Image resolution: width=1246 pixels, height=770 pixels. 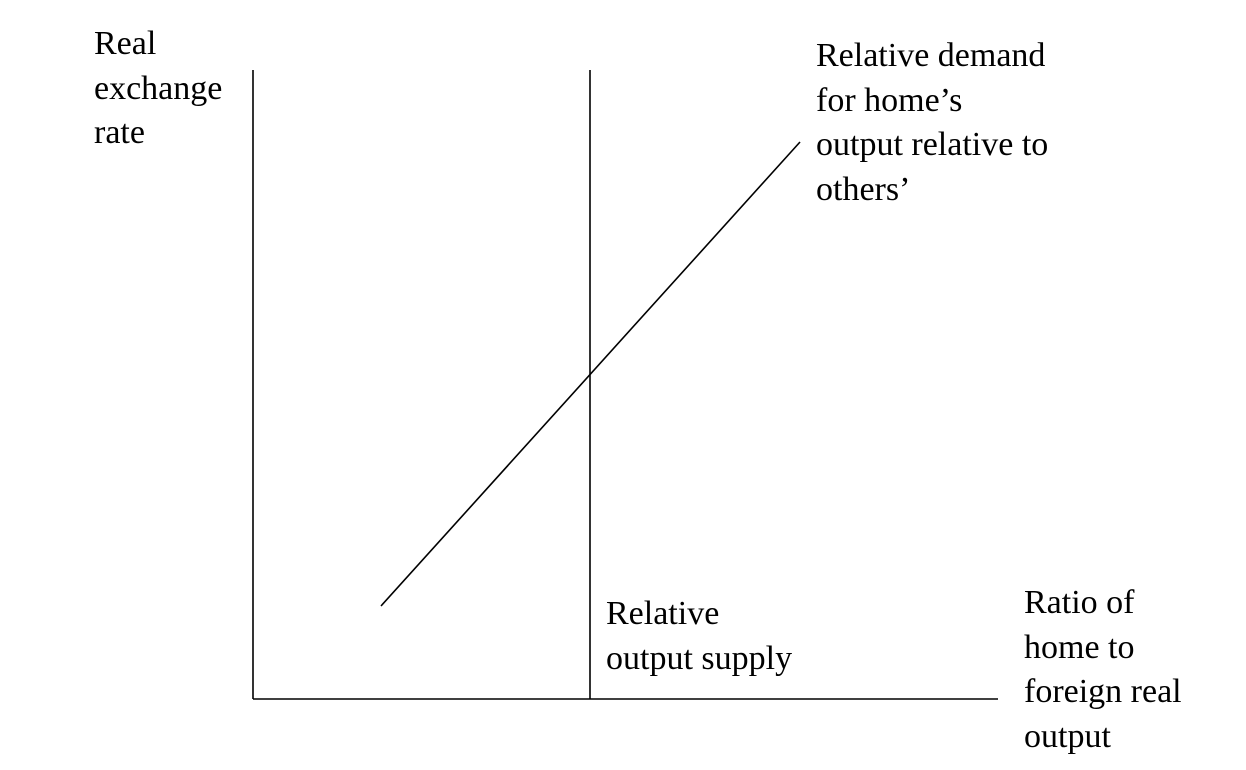 What do you see at coordinates (699, 658) in the screenshot?
I see `supply-curve-label-line: output supply` at bounding box center [699, 658].